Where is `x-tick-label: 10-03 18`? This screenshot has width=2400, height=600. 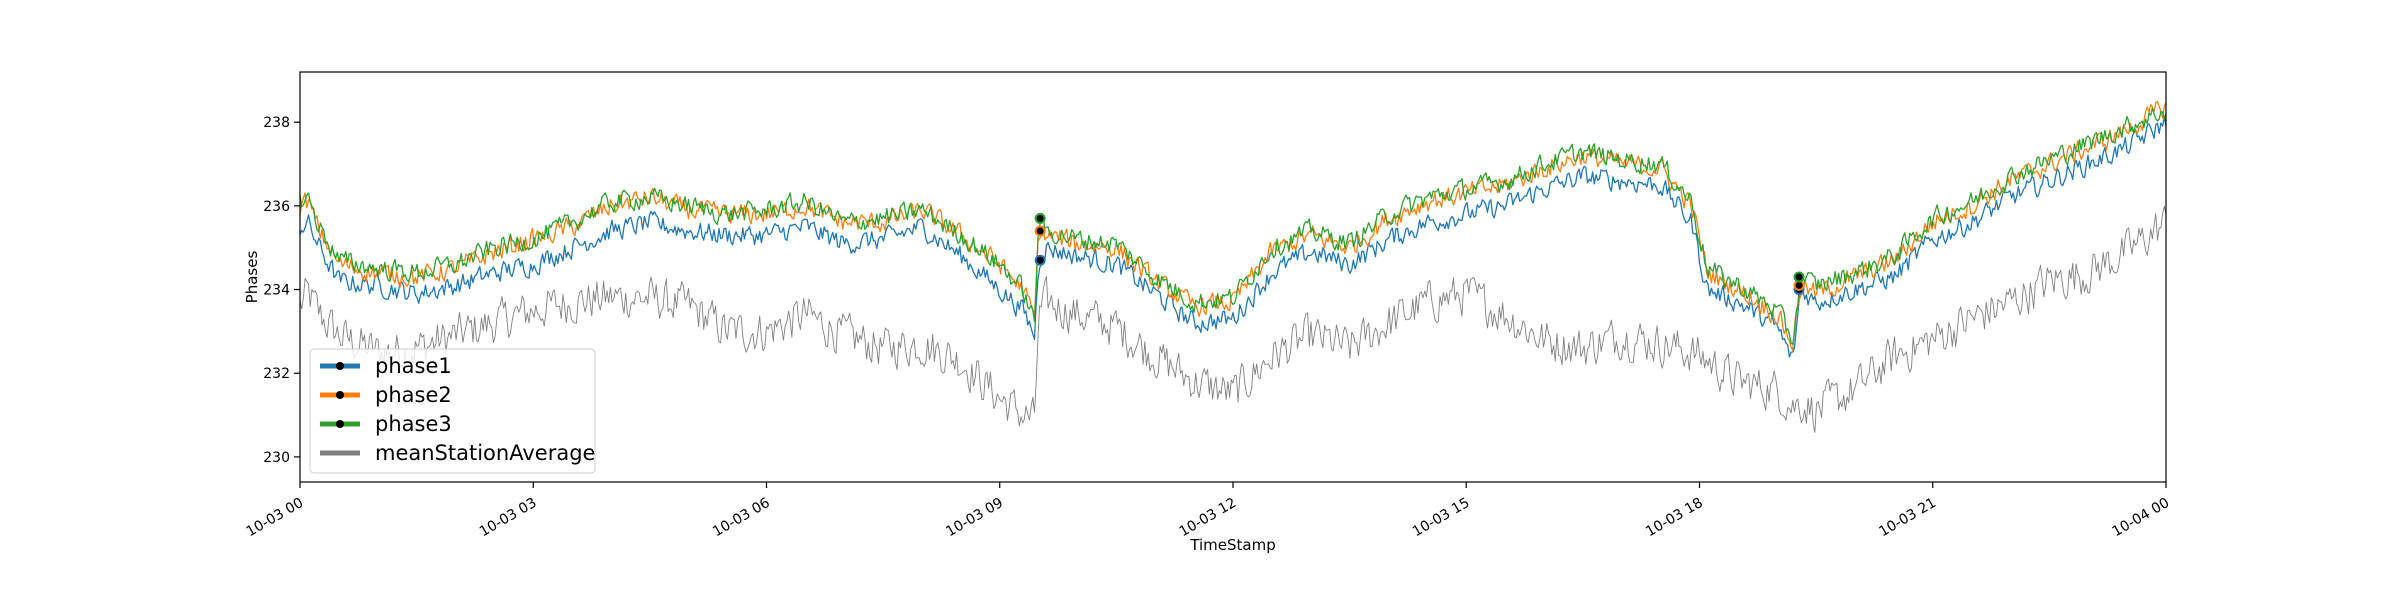 x-tick-label: 10-03 18 is located at coordinates (1674, 517).